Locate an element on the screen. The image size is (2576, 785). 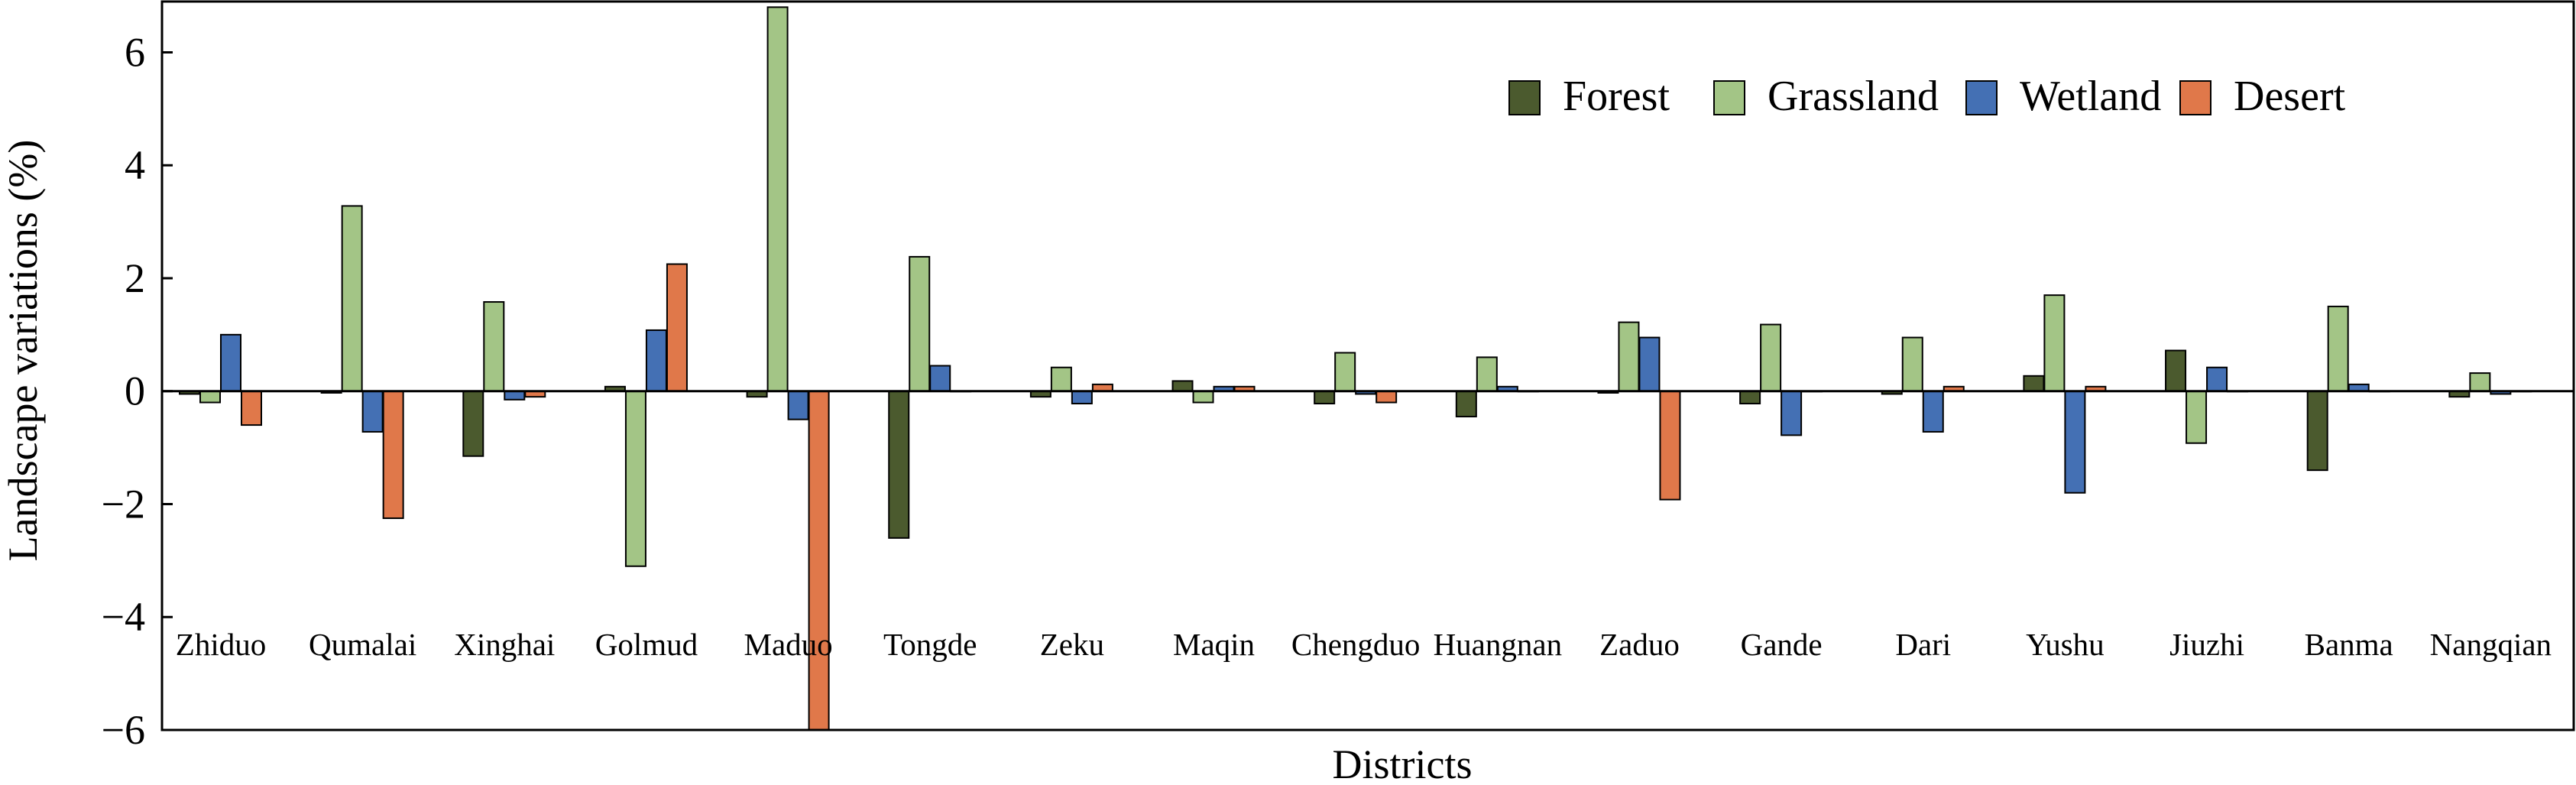
bar-wetland-jiuzhi is located at coordinates (2217, 379).